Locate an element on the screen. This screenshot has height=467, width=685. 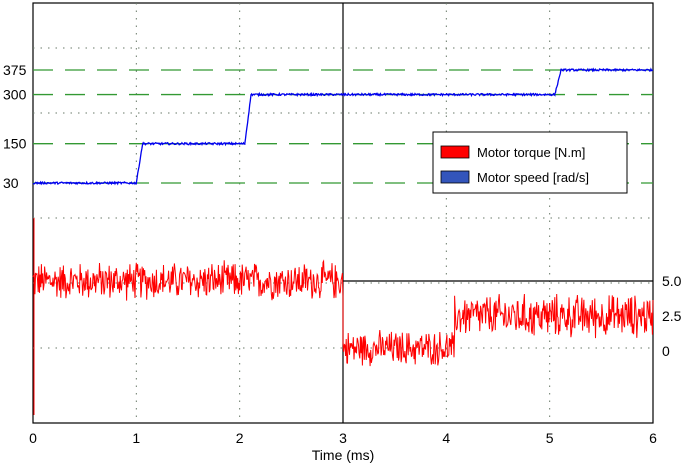
right-tick-label: 0 is located at coordinates (666, 351).